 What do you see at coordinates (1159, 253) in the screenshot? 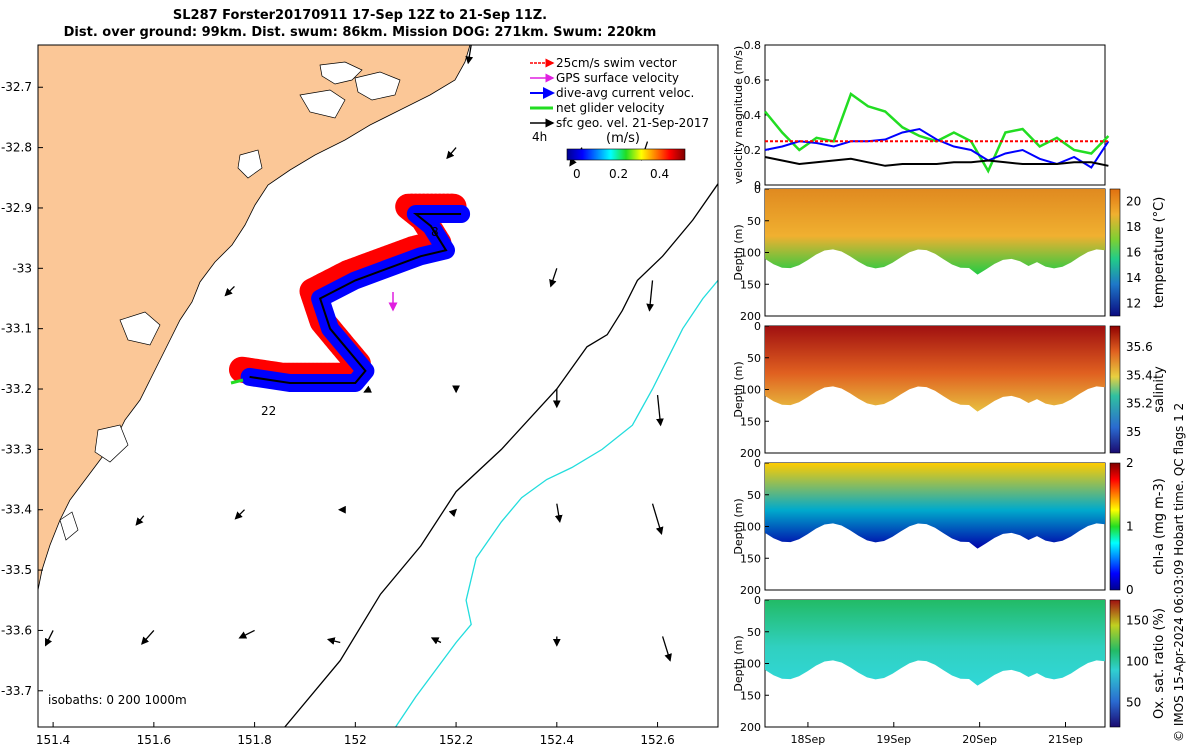
I see `colorbar-label: temperature (°C)` at bounding box center [1159, 253].